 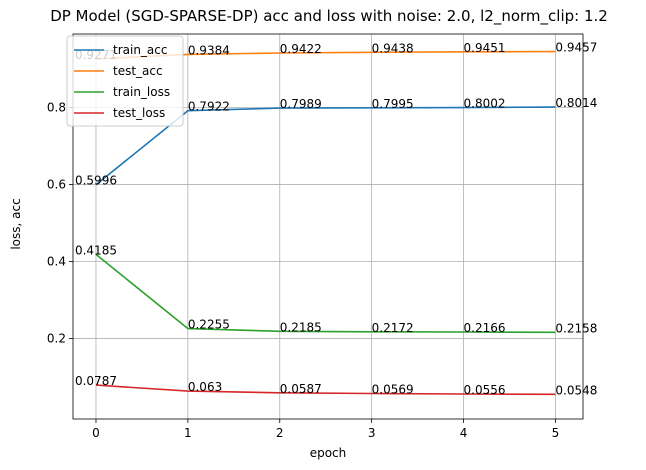 I want to click on test_loss-data-label: 0.0569, so click(x=393, y=389).